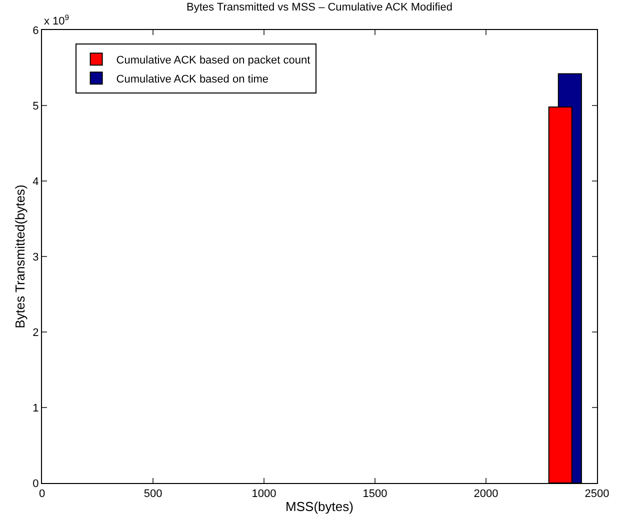 The width and height of the screenshot is (639, 523). Describe the element at coordinates (597, 494) in the screenshot. I see `x-tick-label: 2500` at that location.